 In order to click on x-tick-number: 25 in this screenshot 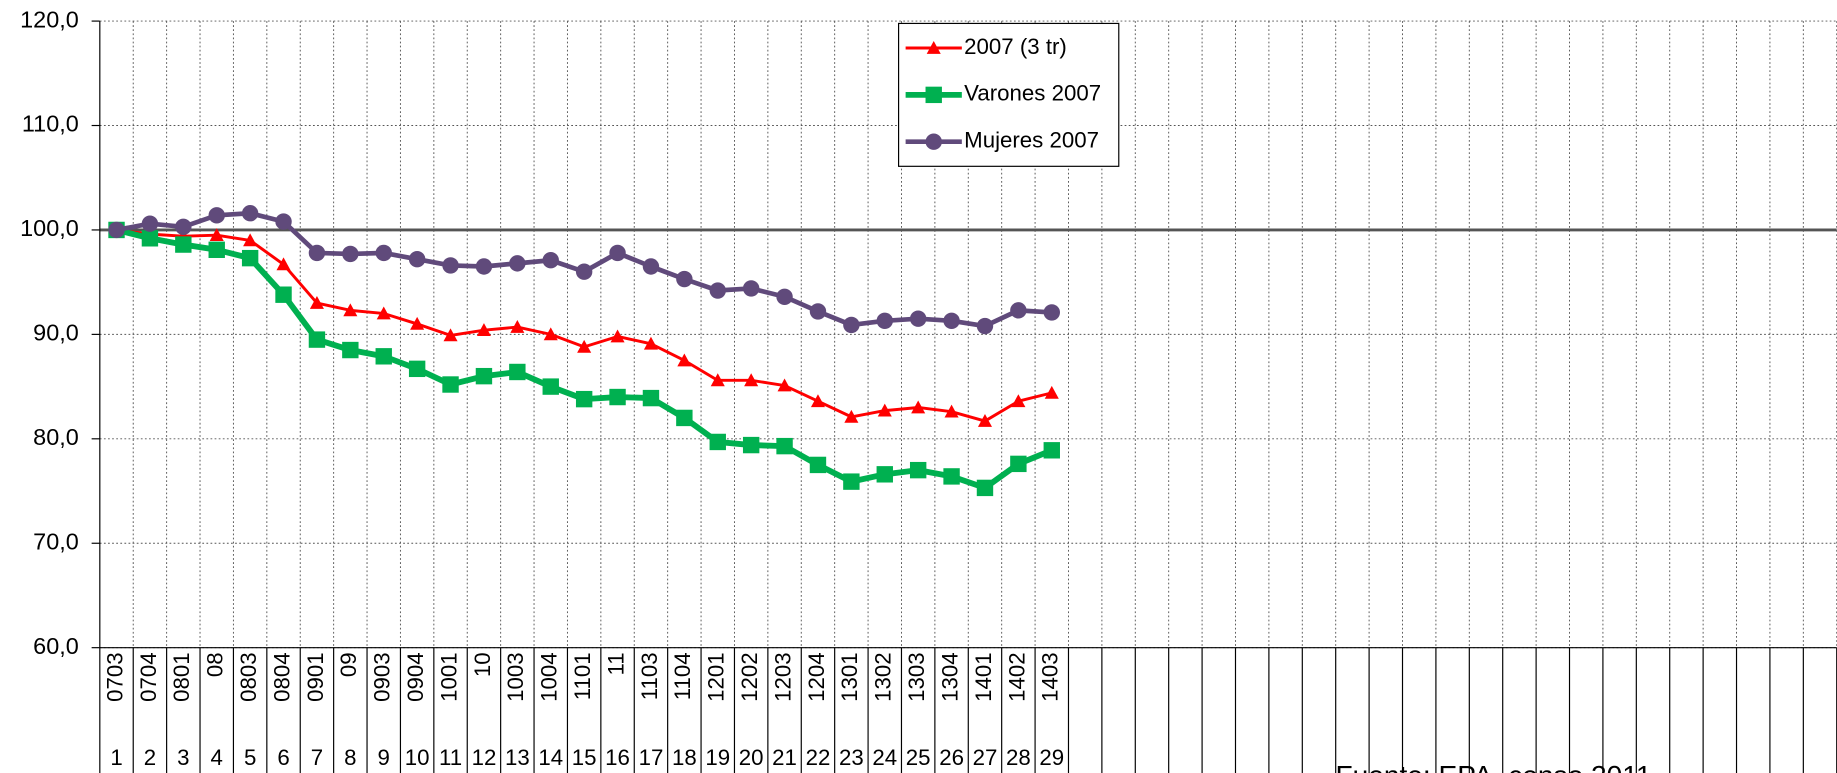, I will do `click(918, 757)`.